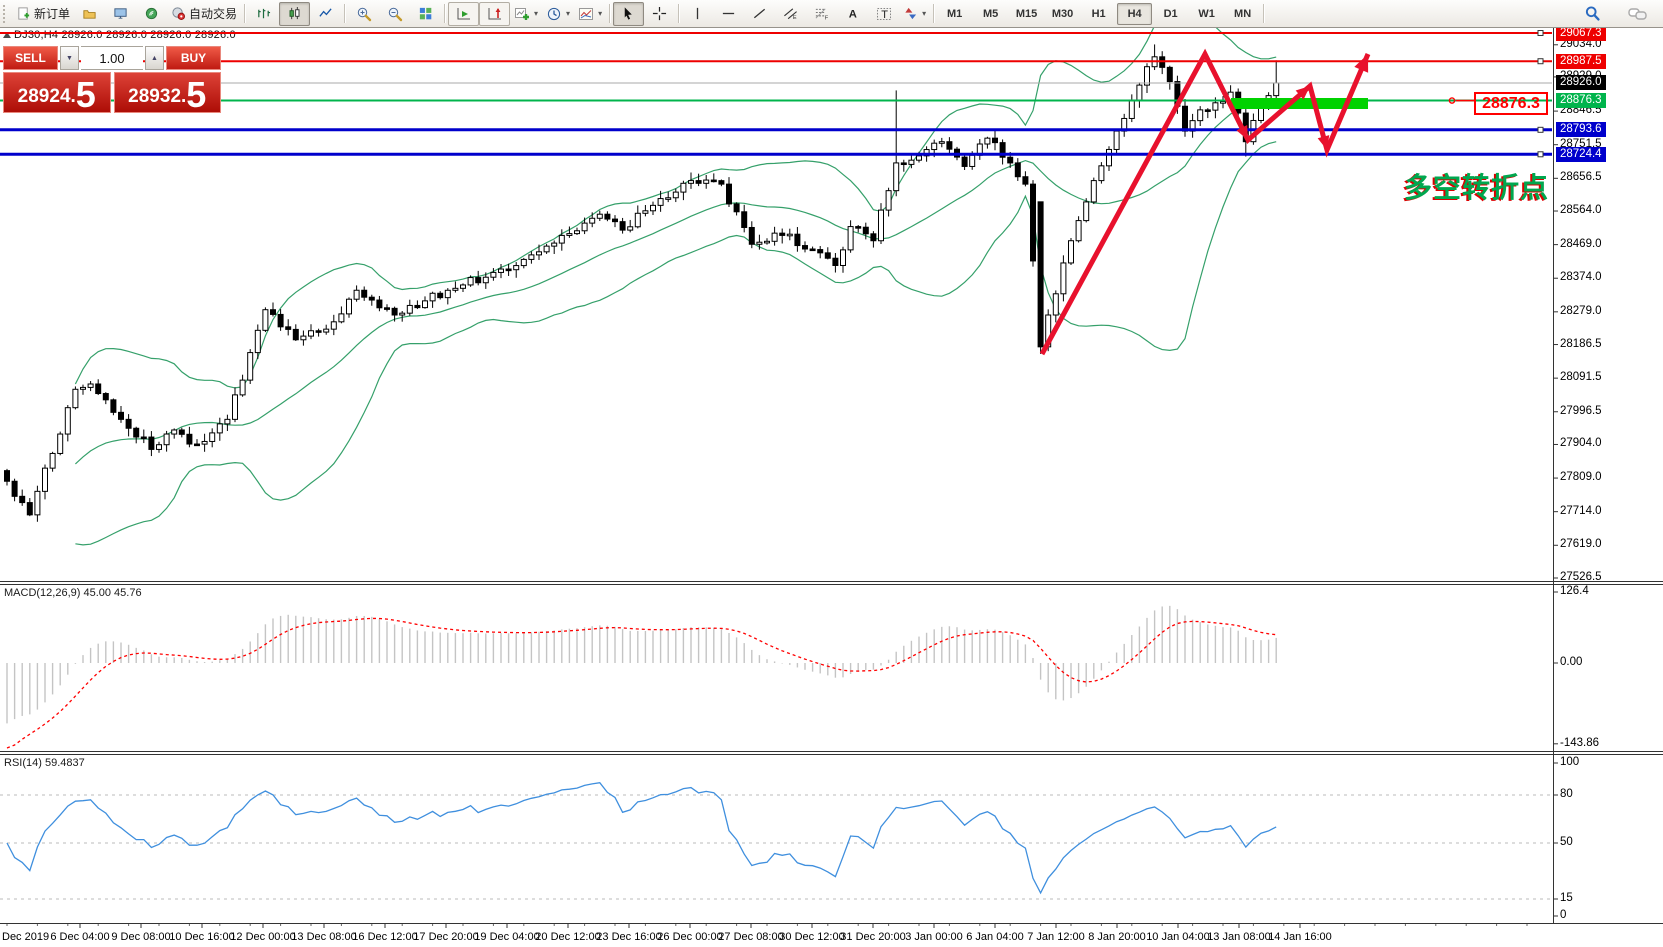 This screenshot has height=947, width=1663. What do you see at coordinates (89, 14) in the screenshot?
I see `data-folder-button` at bounding box center [89, 14].